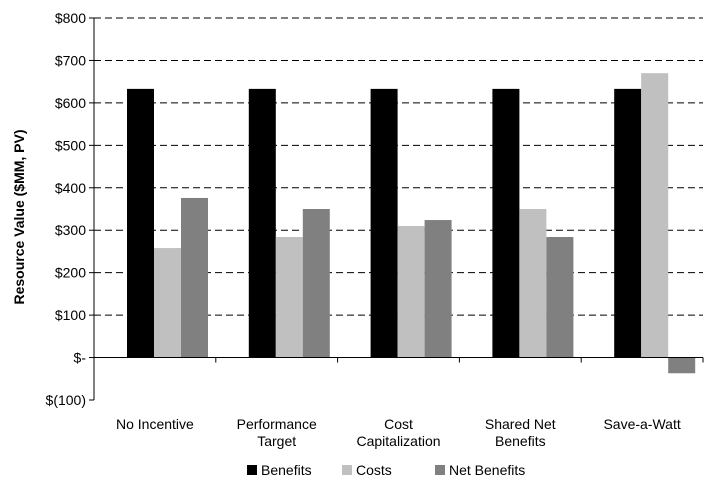 This screenshot has width=707, height=483. What do you see at coordinates (520, 424) in the screenshot?
I see `x-category-label-line: Shared Net` at bounding box center [520, 424].